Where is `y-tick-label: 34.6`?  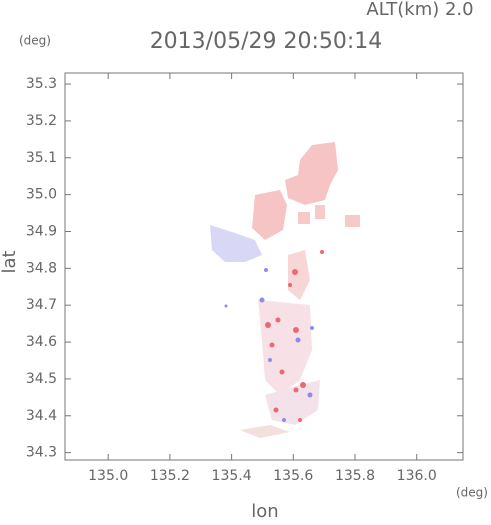
y-tick-label: 34.6 is located at coordinates (41, 342).